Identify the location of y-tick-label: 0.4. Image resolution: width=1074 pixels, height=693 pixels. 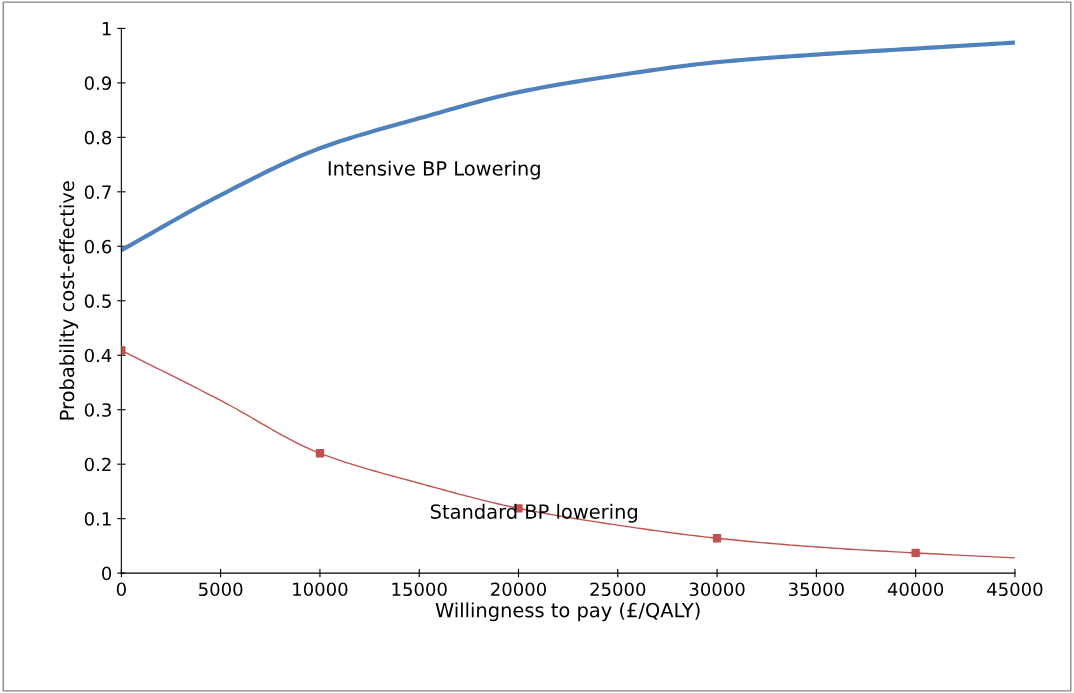
(98, 355).